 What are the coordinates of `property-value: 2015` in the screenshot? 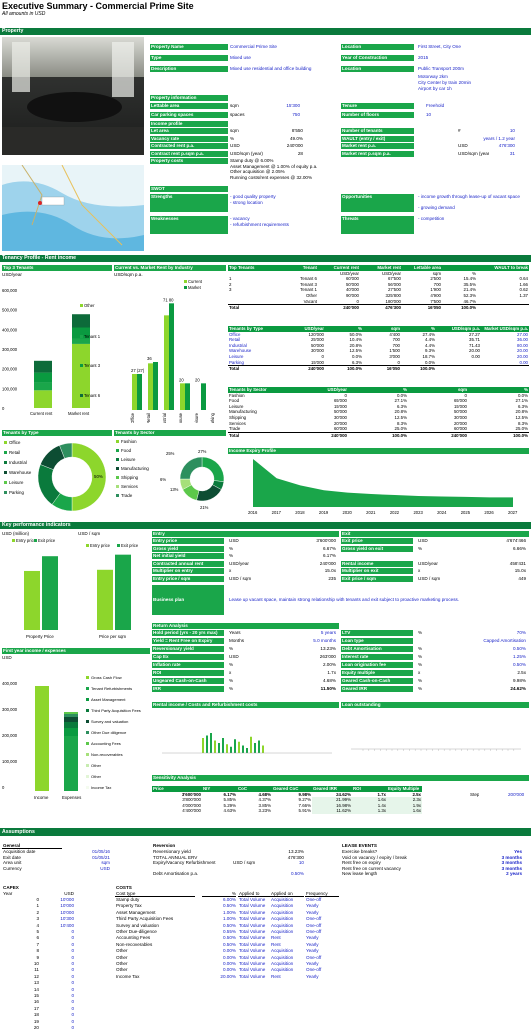 It's located at (423, 57).